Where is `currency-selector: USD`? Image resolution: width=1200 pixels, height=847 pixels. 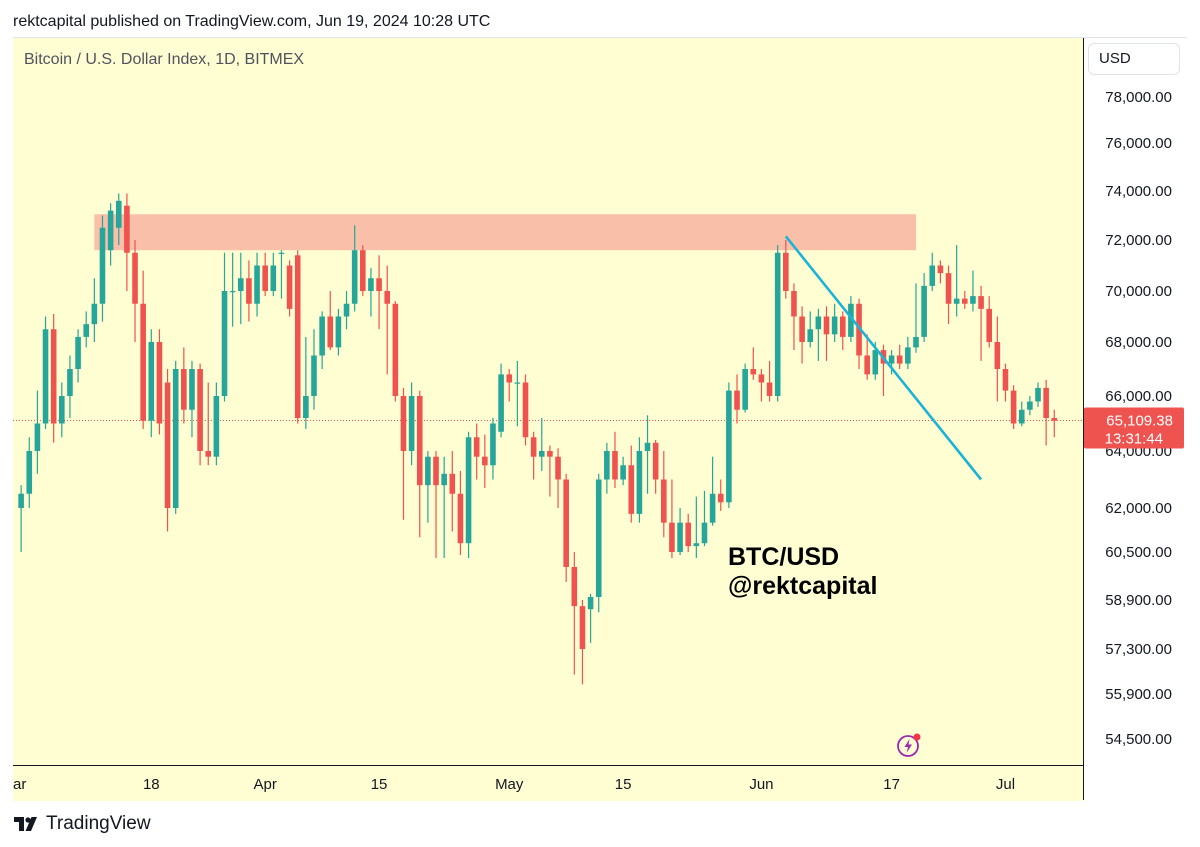
currency-selector: USD is located at coordinates (1134, 59).